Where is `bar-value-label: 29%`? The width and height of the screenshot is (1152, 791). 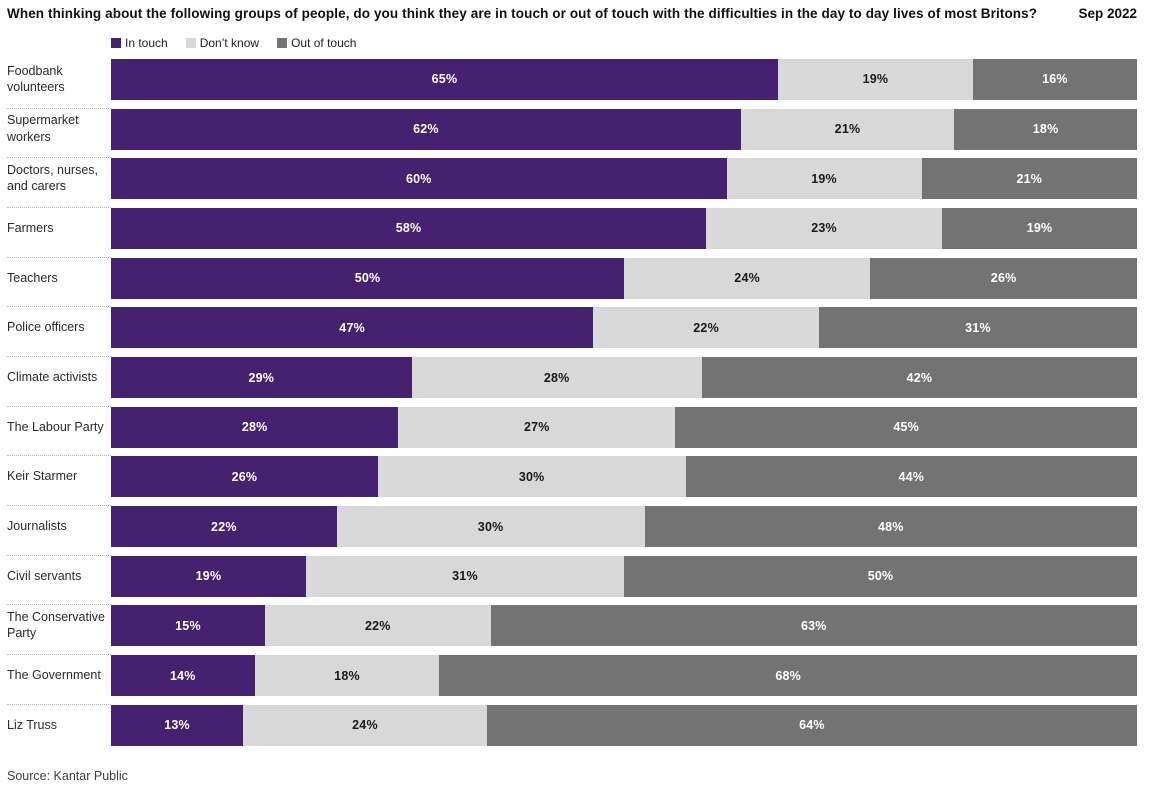
bar-value-label: 29% is located at coordinates (261, 377).